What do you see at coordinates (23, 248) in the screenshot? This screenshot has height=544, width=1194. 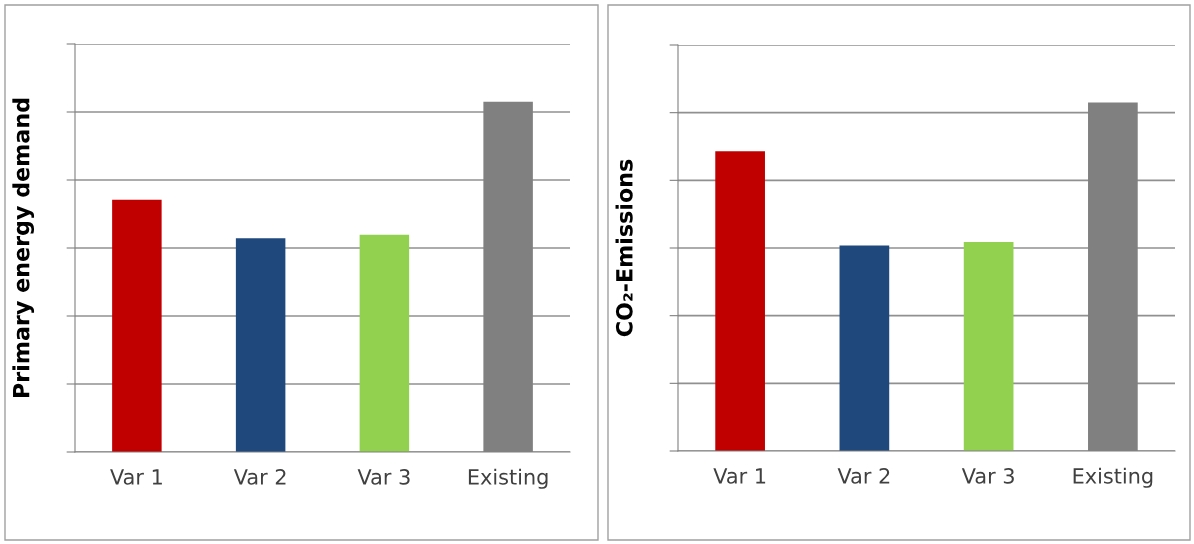 I see `y-axis-title: Primary energy demand` at bounding box center [23, 248].